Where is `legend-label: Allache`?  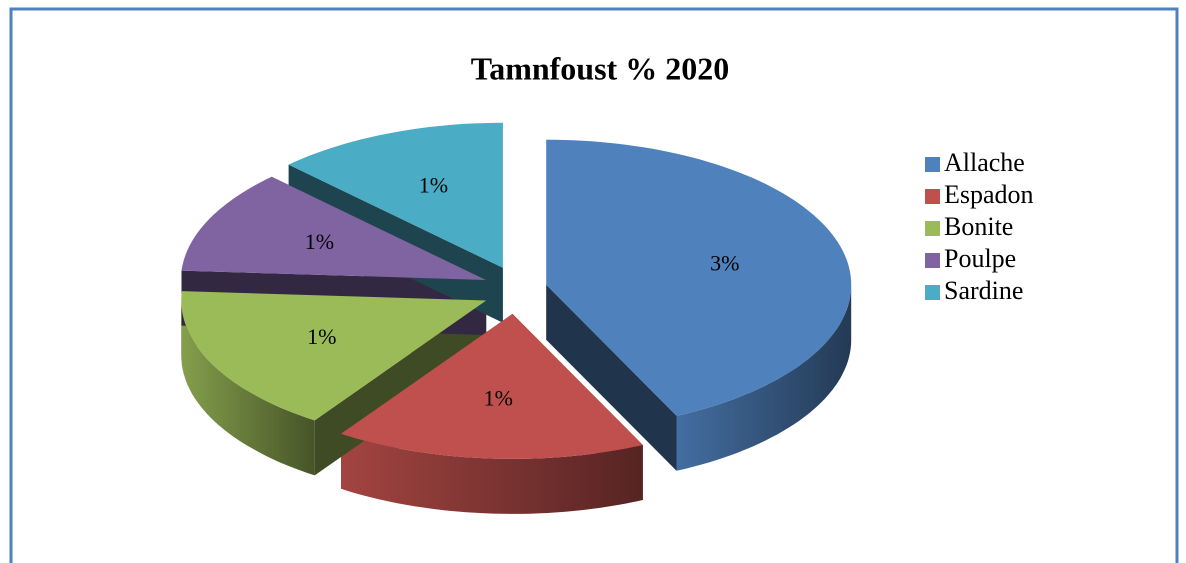
legend-label: Allache is located at coordinates (984, 162).